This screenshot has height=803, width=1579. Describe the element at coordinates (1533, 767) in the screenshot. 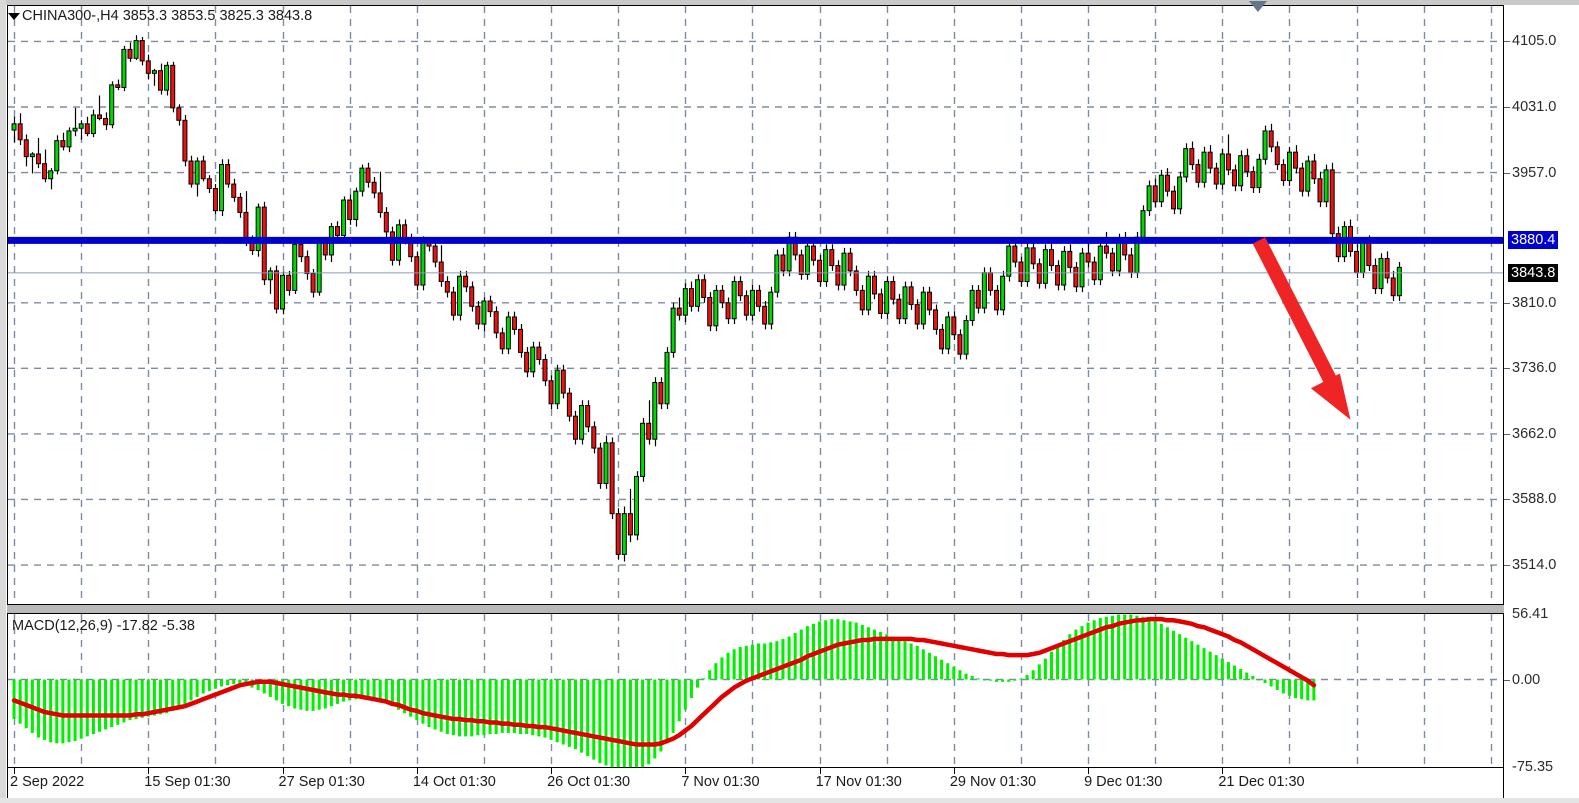

I see `macd-axis-label: -75.35` at that location.